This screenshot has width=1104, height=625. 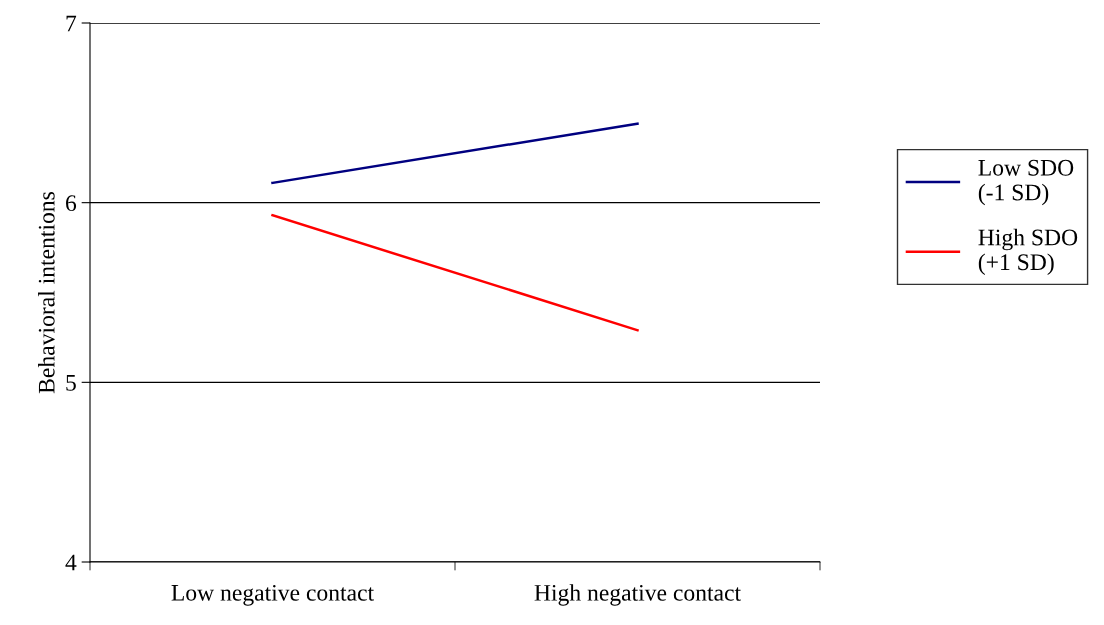 I want to click on legend-label: Low SDO (-1 SD), so click(x=1026, y=182).